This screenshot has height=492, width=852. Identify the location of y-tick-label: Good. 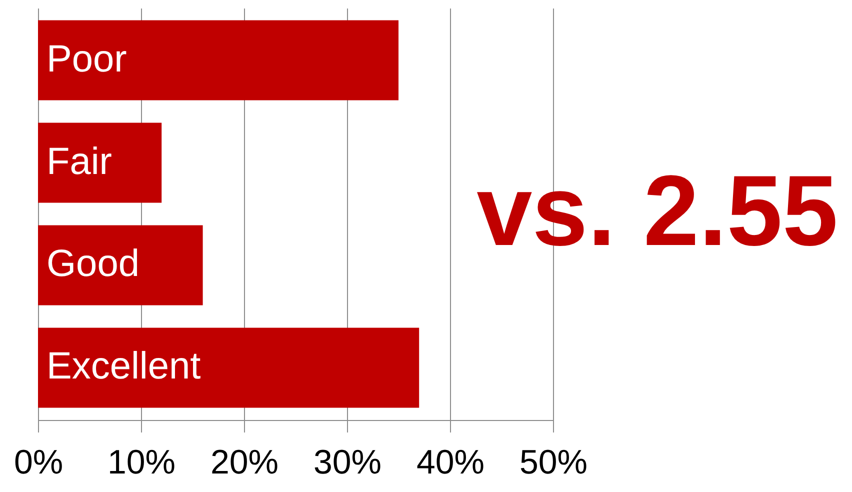
(93, 264).